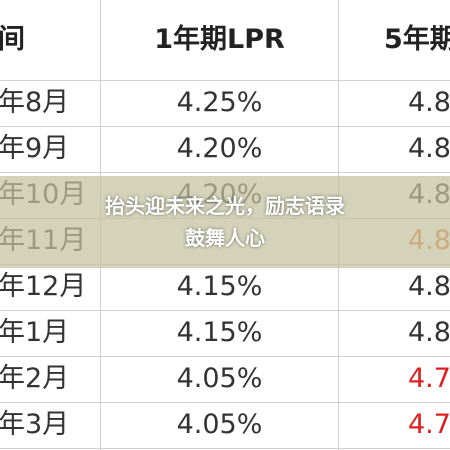 The width and height of the screenshot is (450, 450). Describe the element at coordinates (417, 39) in the screenshot. I see `header-cell: 5年期` at that location.